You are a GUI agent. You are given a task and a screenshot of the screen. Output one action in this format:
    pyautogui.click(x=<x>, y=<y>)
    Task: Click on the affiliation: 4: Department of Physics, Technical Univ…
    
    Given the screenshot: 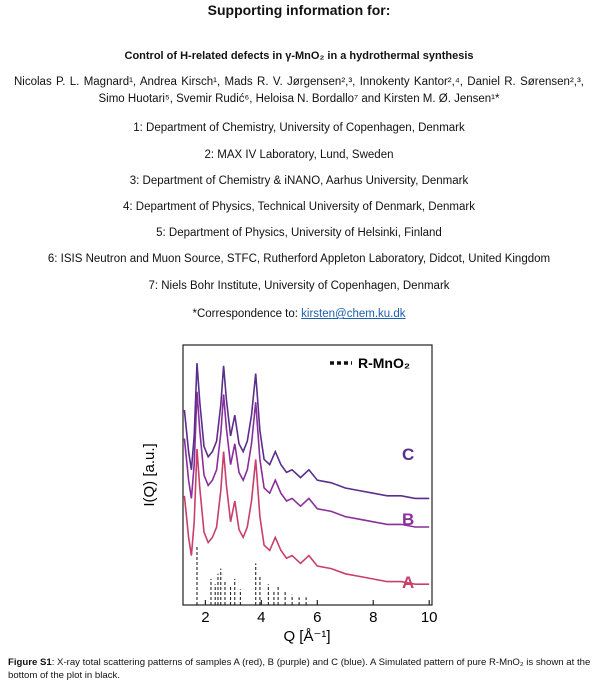 What is the action you would take?
    pyautogui.click(x=299, y=207)
    